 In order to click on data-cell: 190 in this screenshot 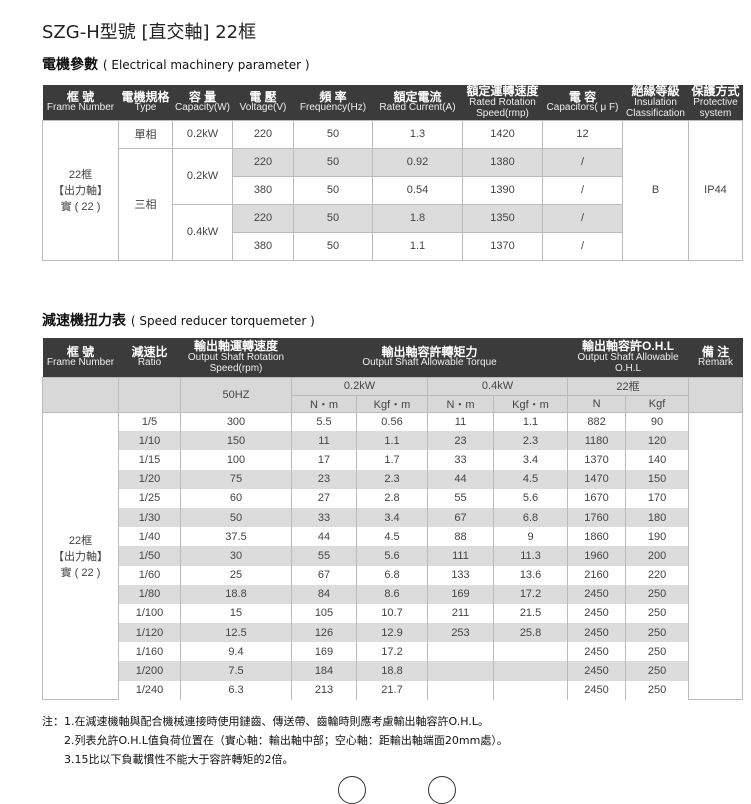, I will do `click(657, 537)`.